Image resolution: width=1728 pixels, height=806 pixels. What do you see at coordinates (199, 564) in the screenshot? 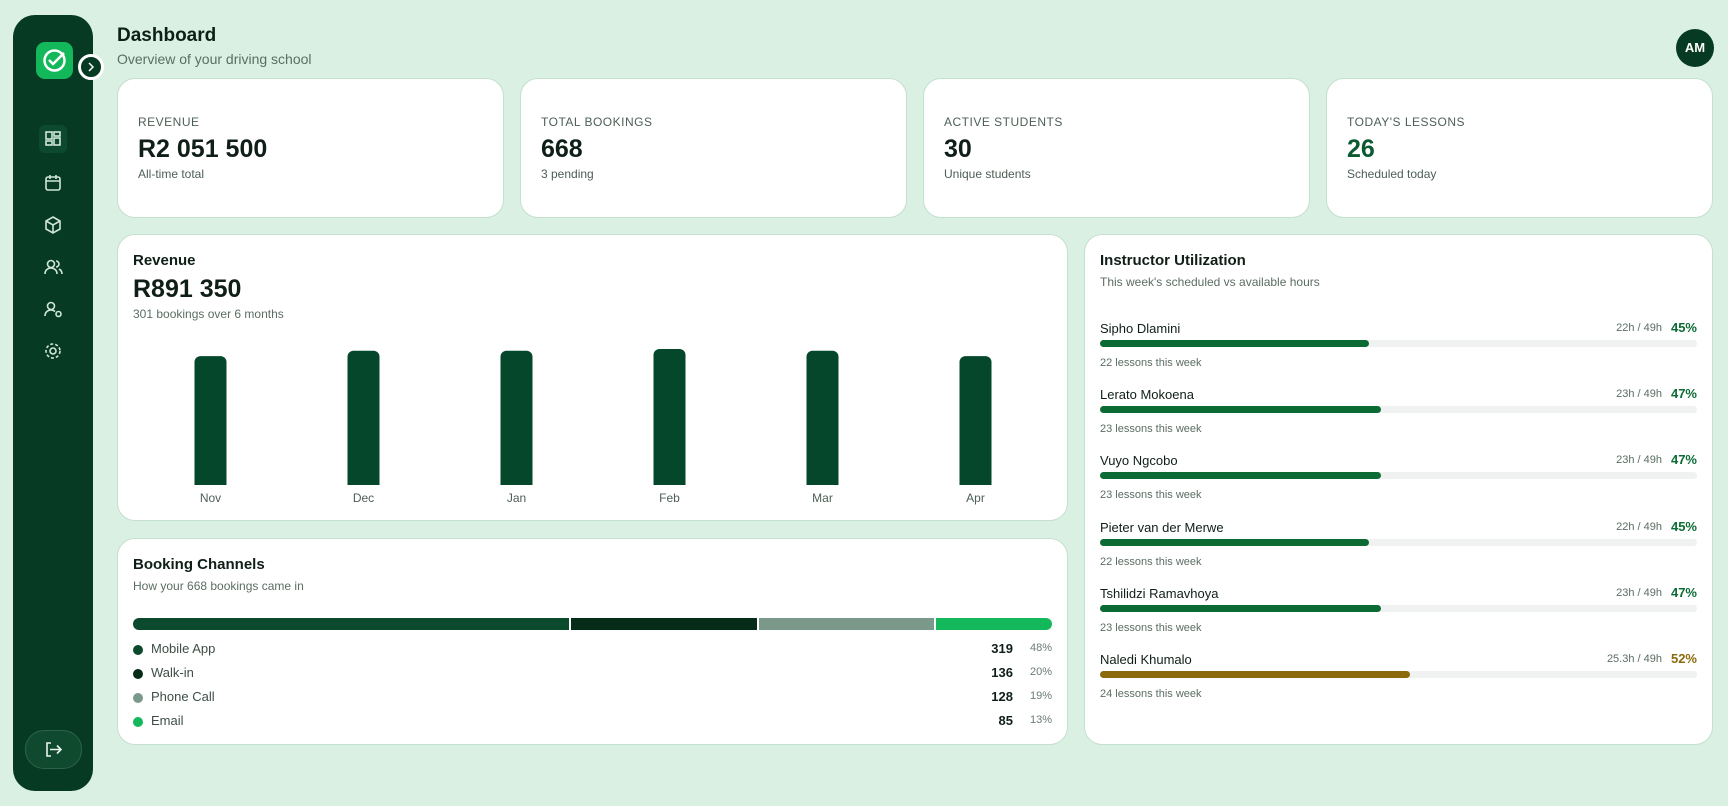
I see `card-title: Booking Channels` at bounding box center [199, 564].